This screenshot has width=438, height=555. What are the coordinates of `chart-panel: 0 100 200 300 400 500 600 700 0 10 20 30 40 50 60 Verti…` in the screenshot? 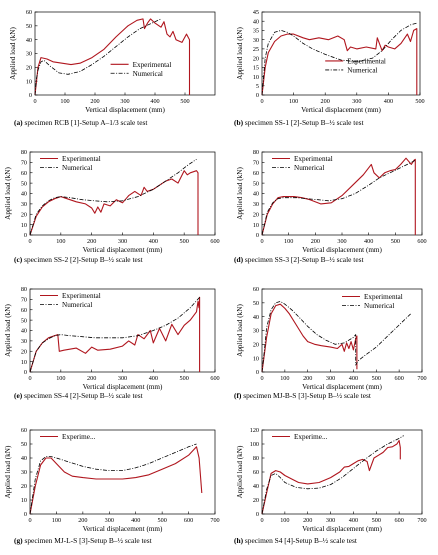 It's located at (112, 486).